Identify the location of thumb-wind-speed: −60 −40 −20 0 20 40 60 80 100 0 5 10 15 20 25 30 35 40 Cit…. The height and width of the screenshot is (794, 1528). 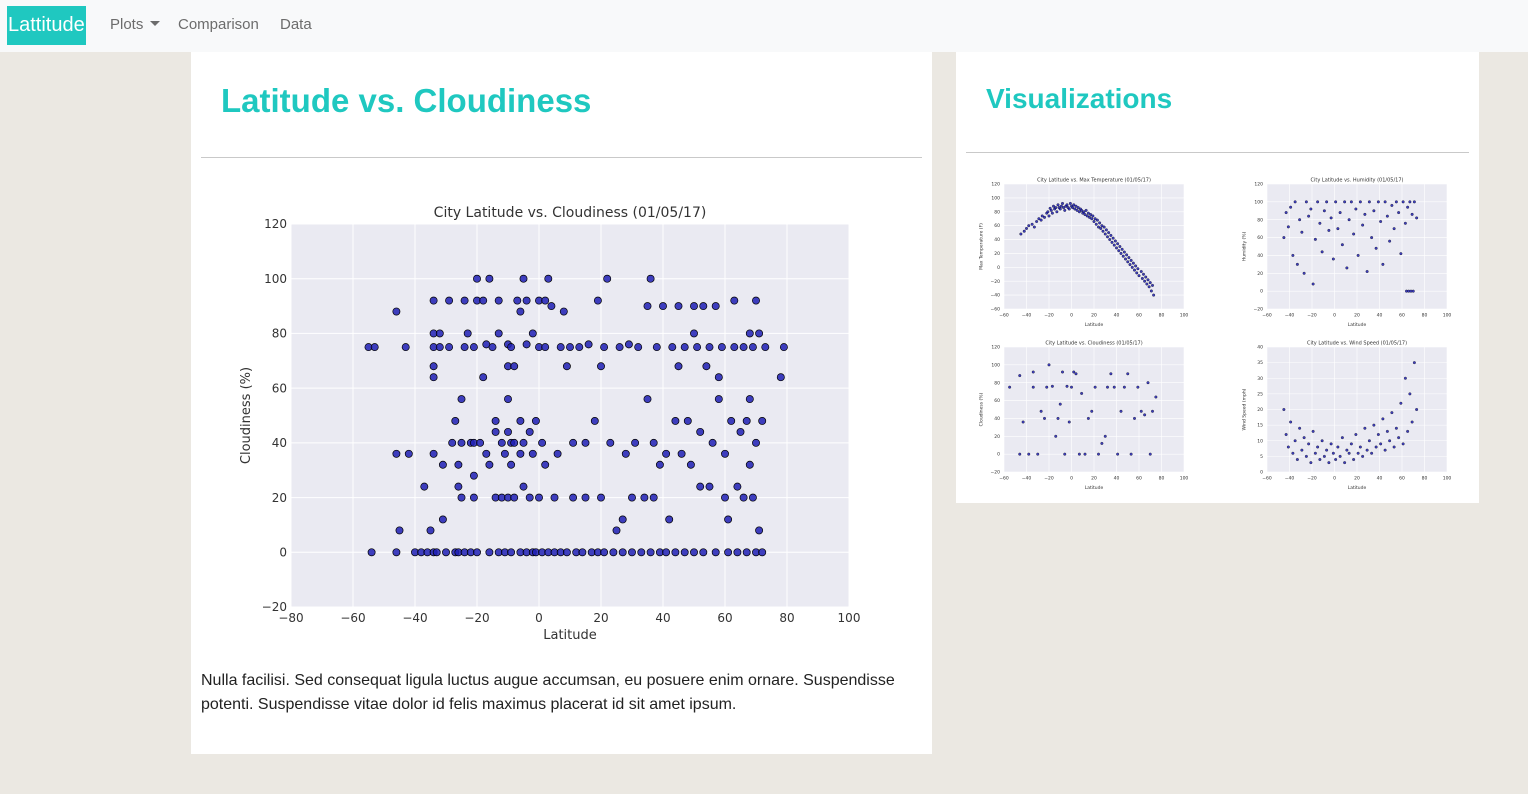
(1349, 413).